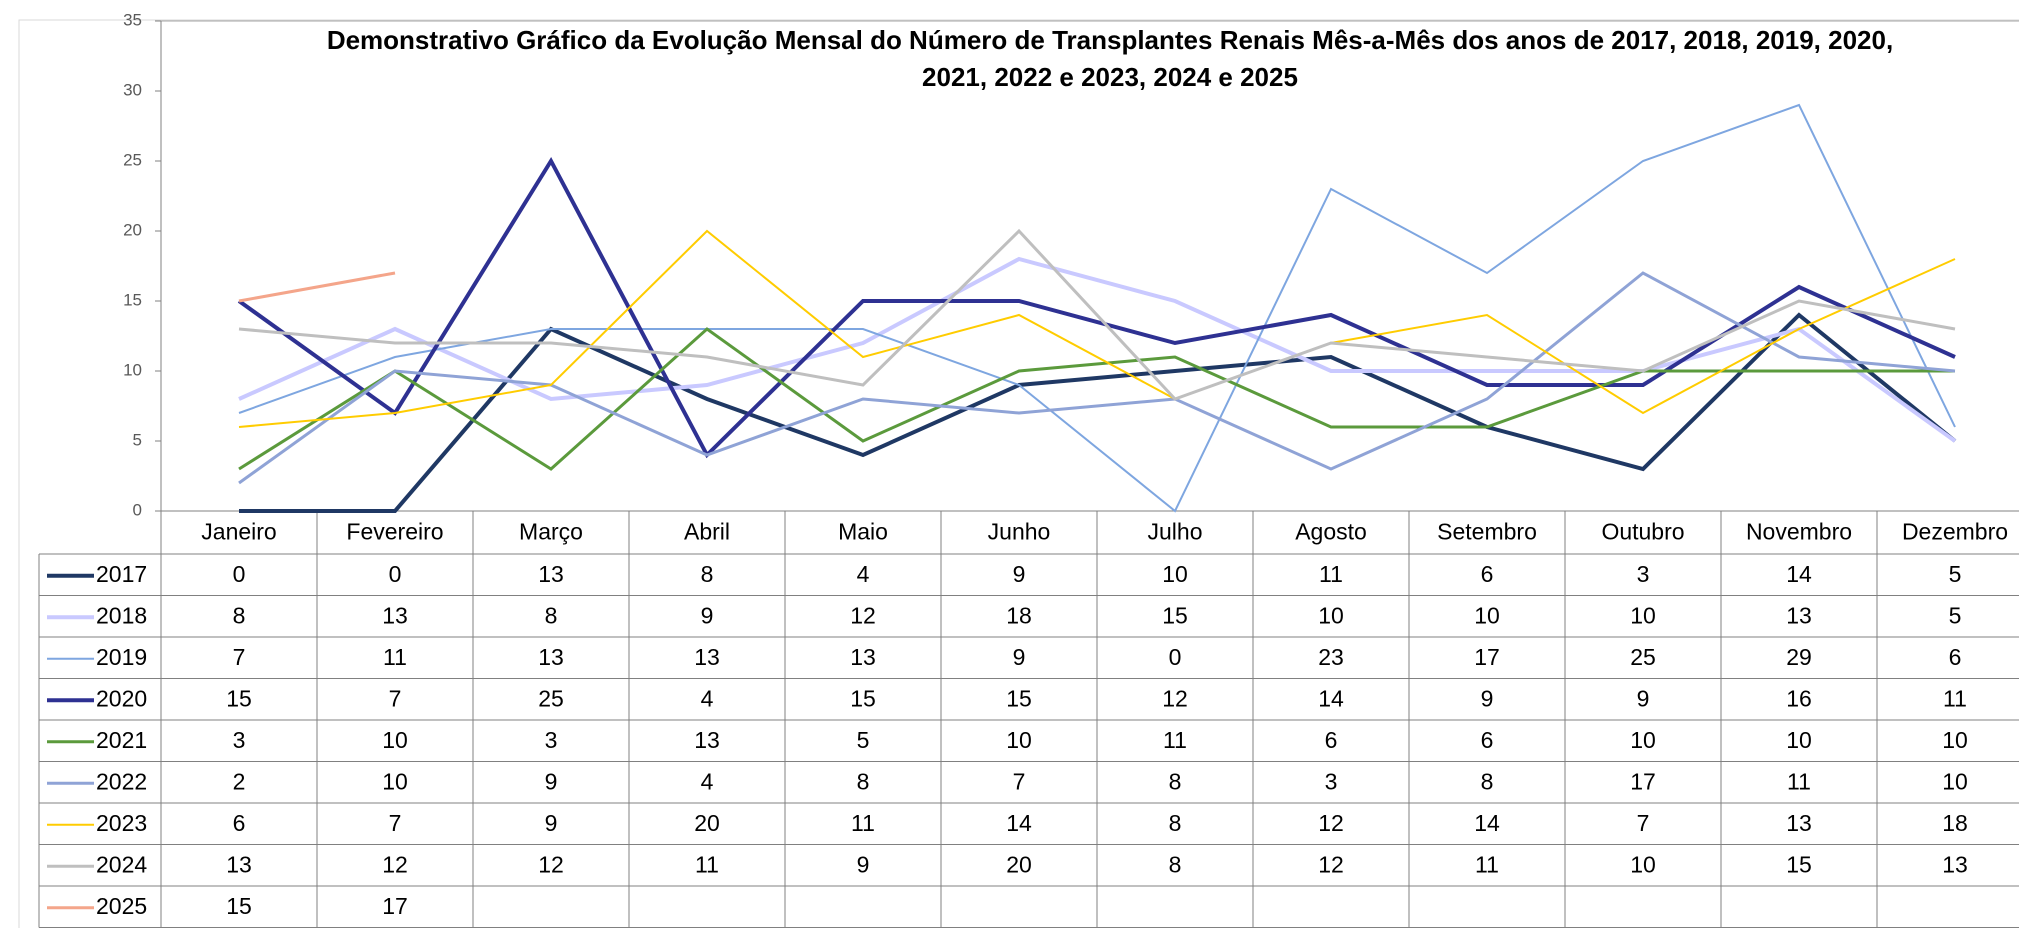  Describe the element at coordinates (707, 532) in the screenshot. I see `x-tick-label: Abril` at that location.